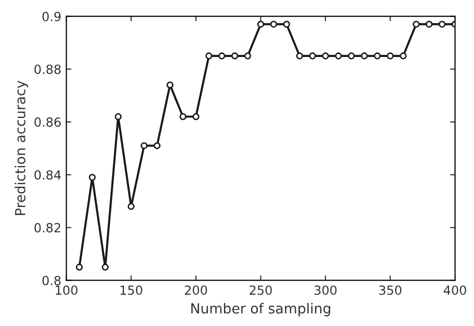 Image resolution: width=474 pixels, height=326 pixels. What do you see at coordinates (390, 290) in the screenshot?
I see `x-tick-label: 350` at bounding box center [390, 290].